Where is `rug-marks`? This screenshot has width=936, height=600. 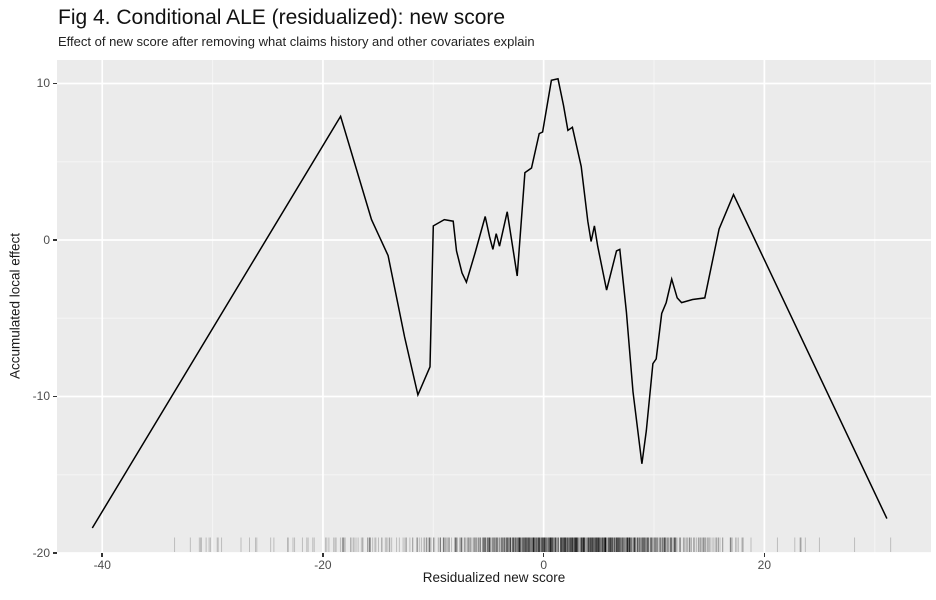 rug-marks is located at coordinates (533, 544).